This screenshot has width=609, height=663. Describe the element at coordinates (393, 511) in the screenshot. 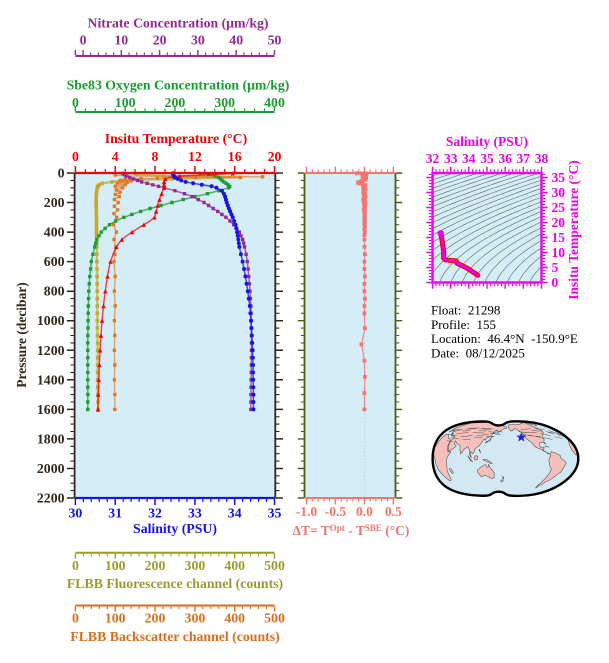

I see `svg-text: 0.5` at that location.